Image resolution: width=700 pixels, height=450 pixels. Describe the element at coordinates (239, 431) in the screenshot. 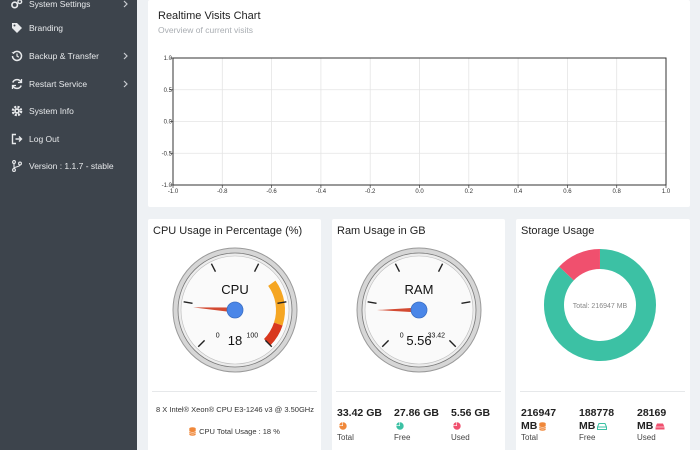

I see `cpu-total-usage: CPU Total Usage : 18 %` at that location.